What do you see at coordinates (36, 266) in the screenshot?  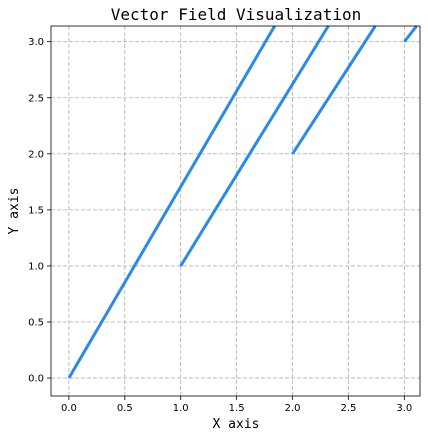 I see `y-tick-label: 1.0` at bounding box center [36, 266].